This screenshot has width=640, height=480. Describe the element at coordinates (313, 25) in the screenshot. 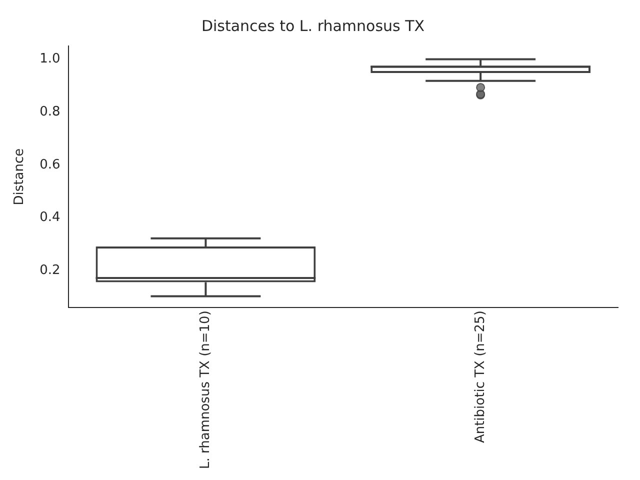

I see `chart-title: Distances to L. rhamnosus TX` at that location.